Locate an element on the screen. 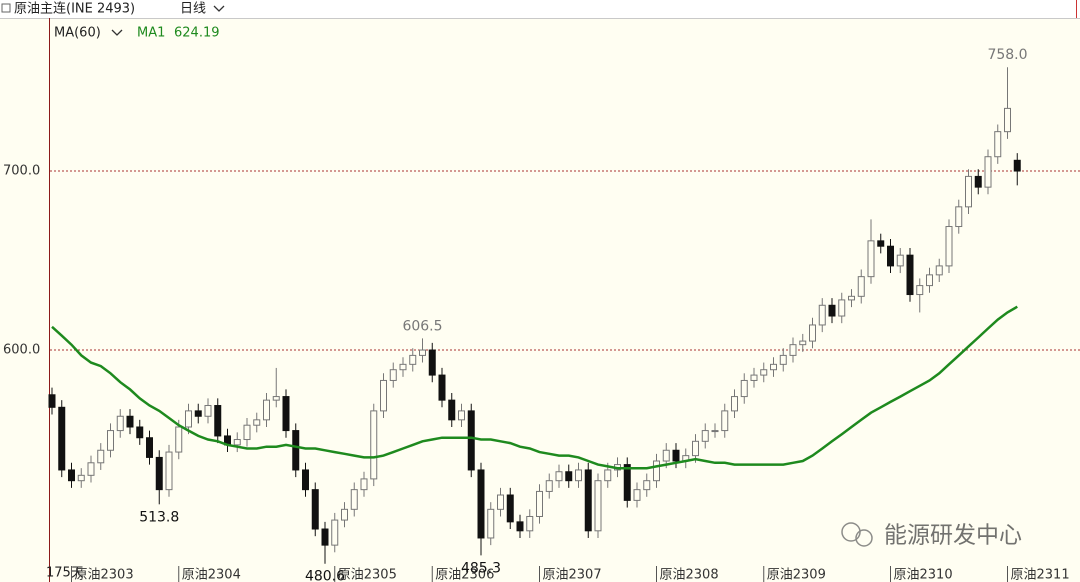 The image size is (1080, 582). x-tick-label: 原油2311 is located at coordinates (1040, 575).